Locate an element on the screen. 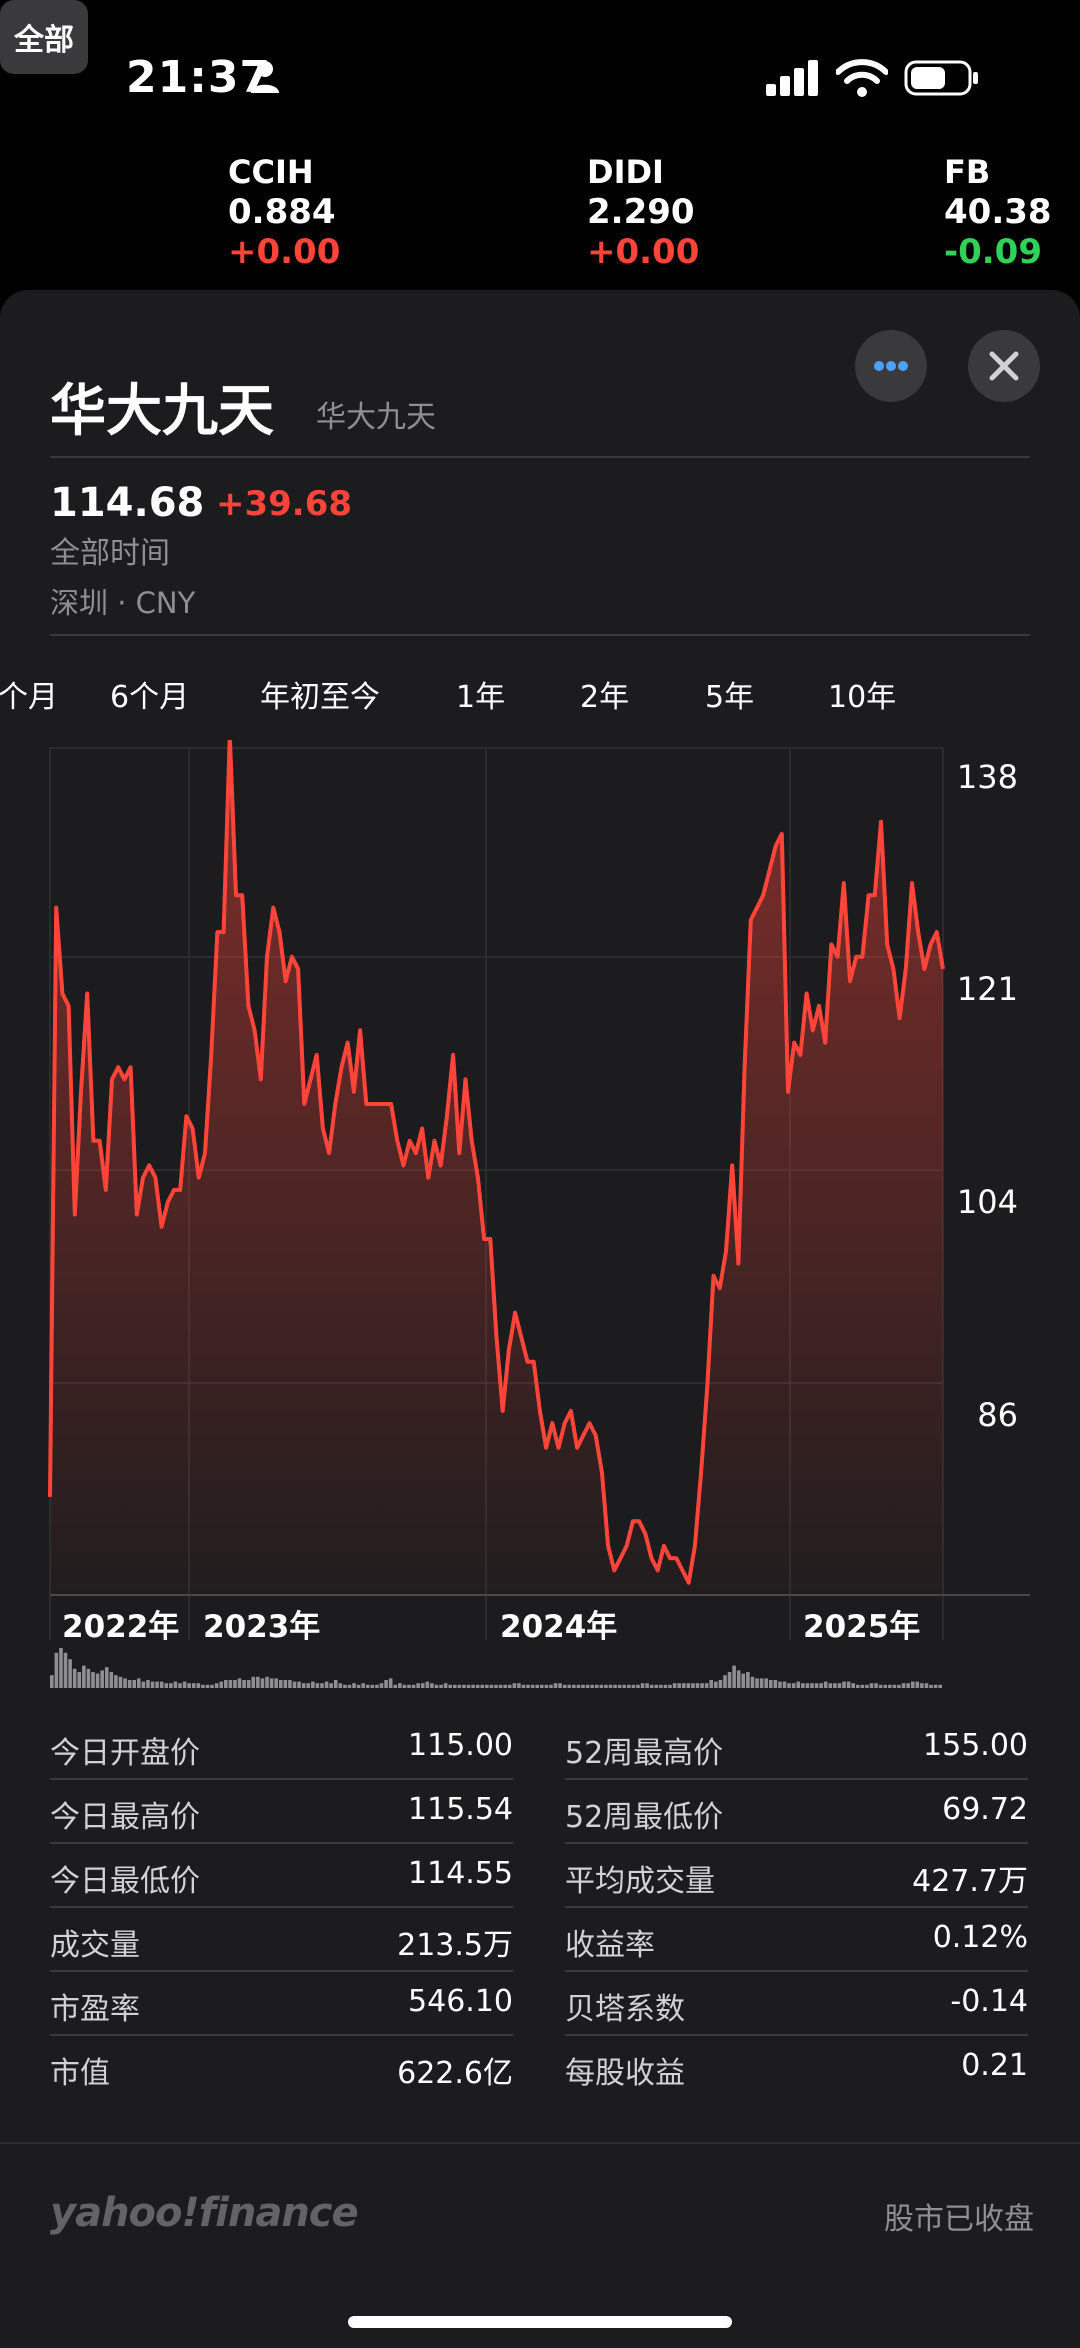 Image resolution: width=1080 pixels, height=2348 pixels. tab-all: 全部 is located at coordinates (44, 37).